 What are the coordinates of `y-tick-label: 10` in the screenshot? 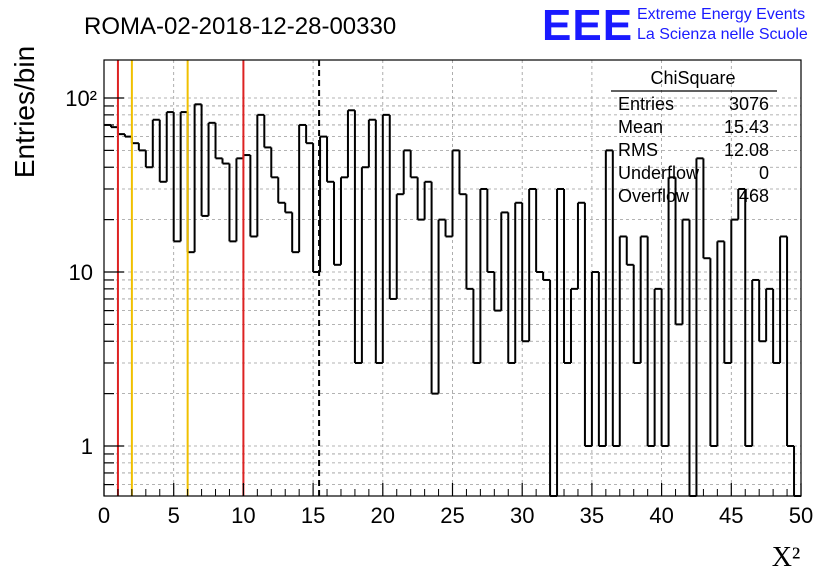 It's located at (81, 272).